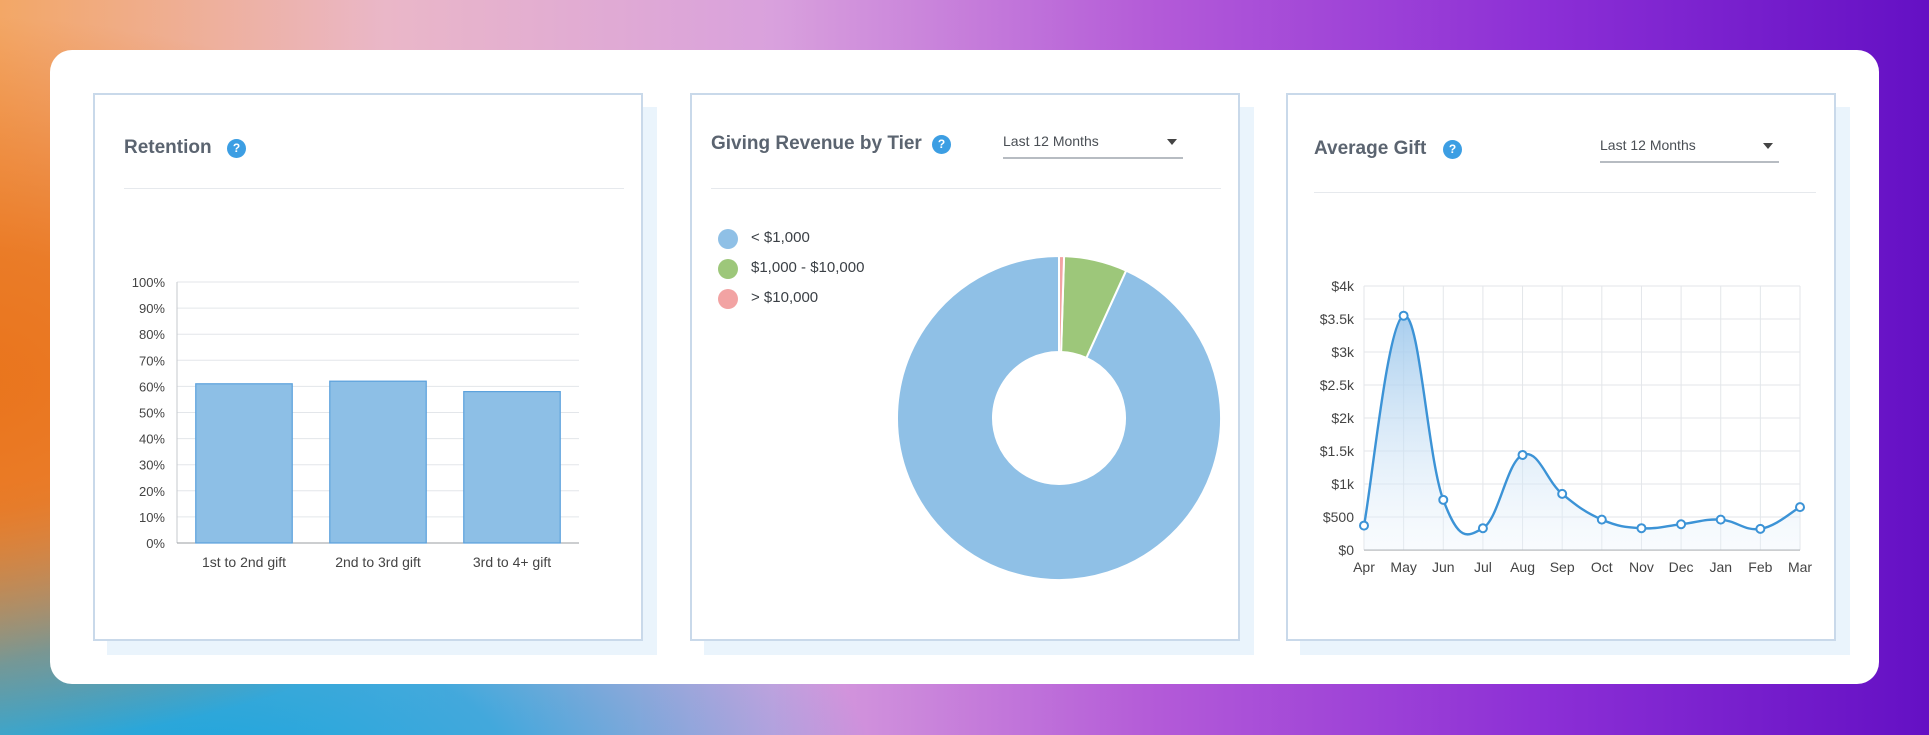  I want to click on y-tick-label: 10%, so click(152, 517).